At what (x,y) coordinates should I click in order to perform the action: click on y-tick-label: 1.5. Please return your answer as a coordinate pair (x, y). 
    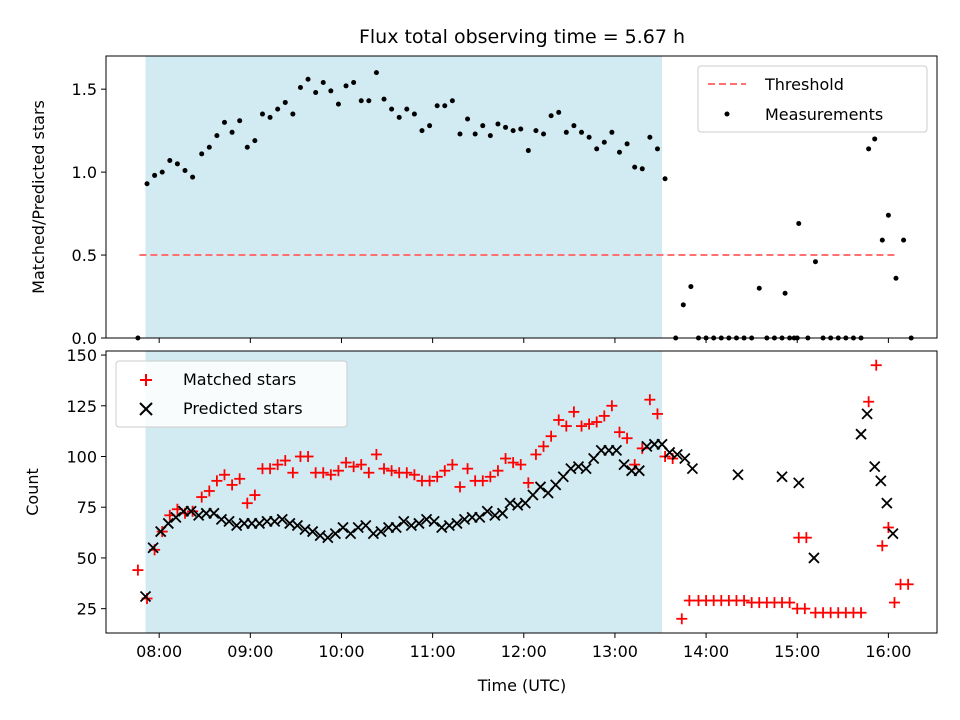
    Looking at the image, I should click on (84, 89).